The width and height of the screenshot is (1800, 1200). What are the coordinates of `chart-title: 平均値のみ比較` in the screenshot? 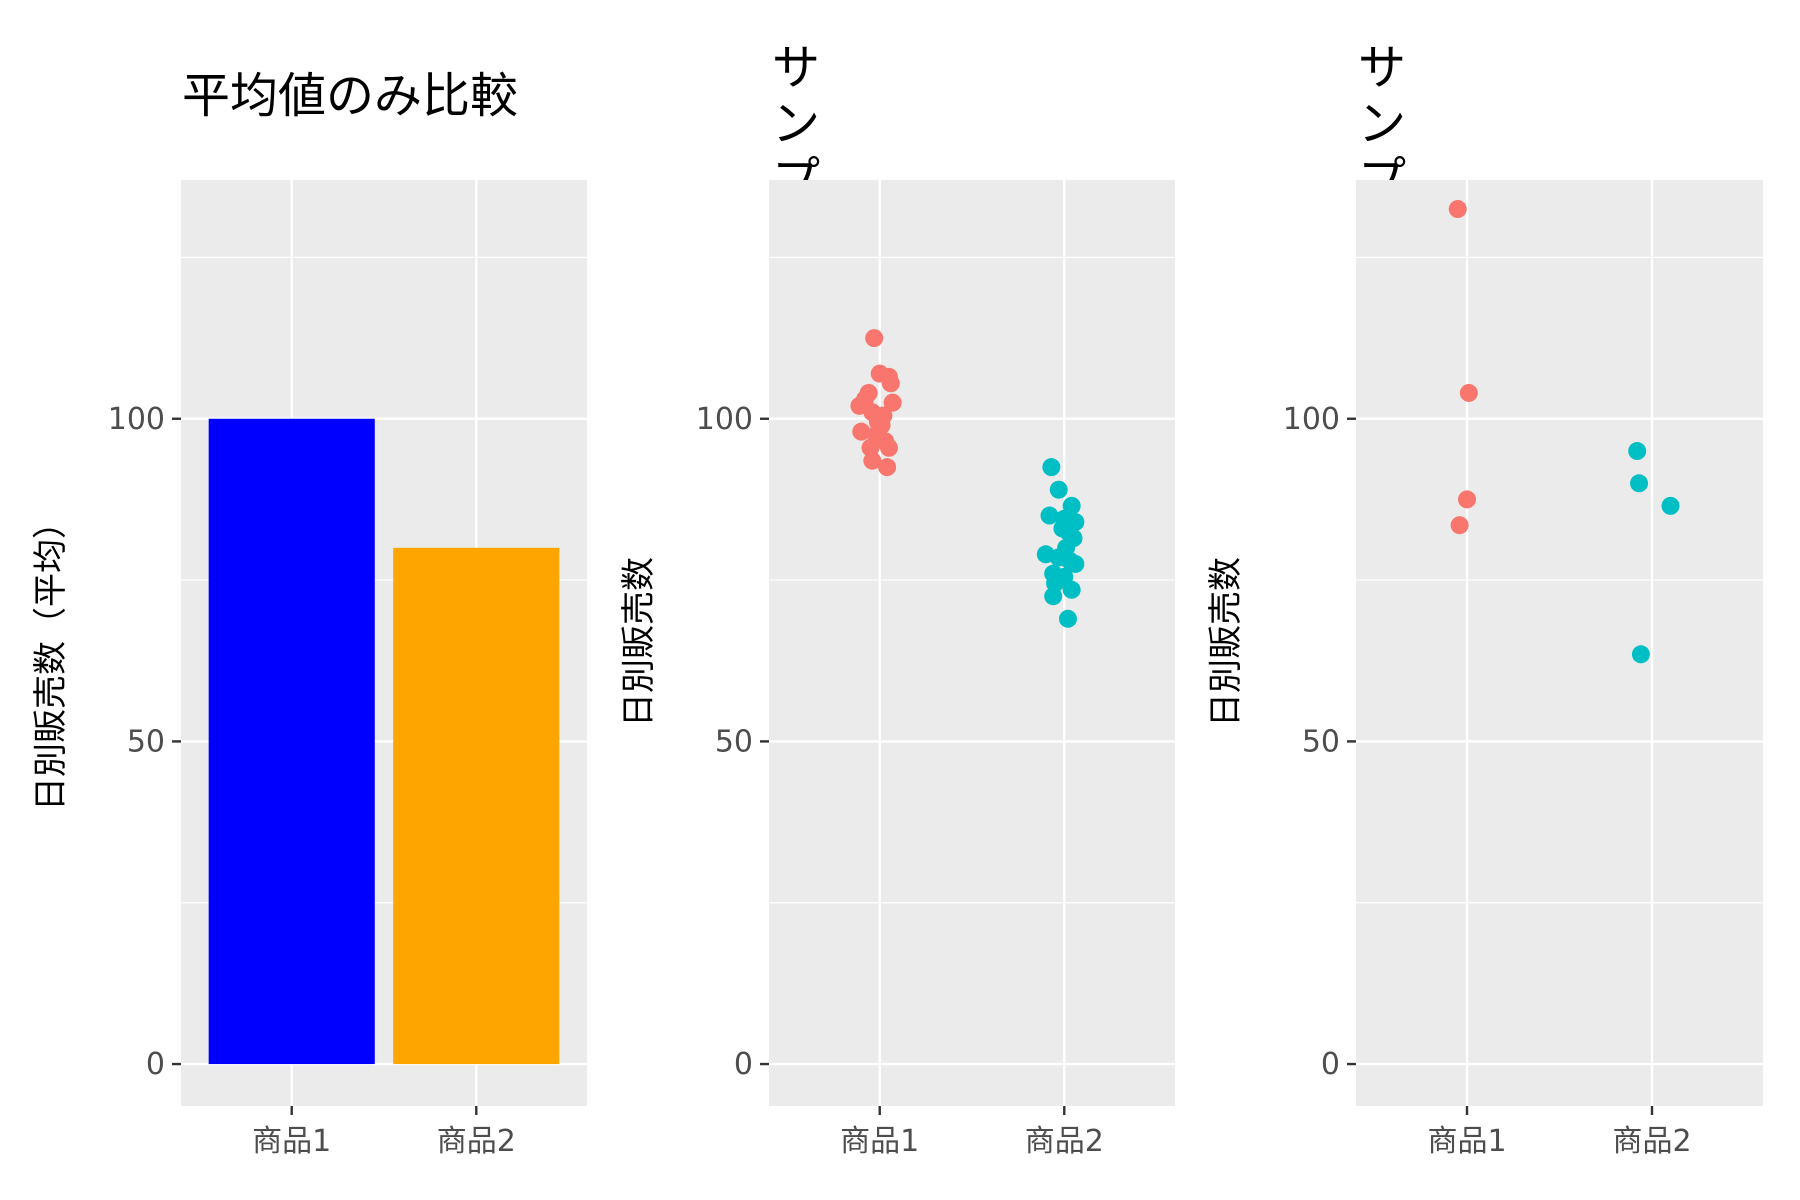 It's located at (350, 96).